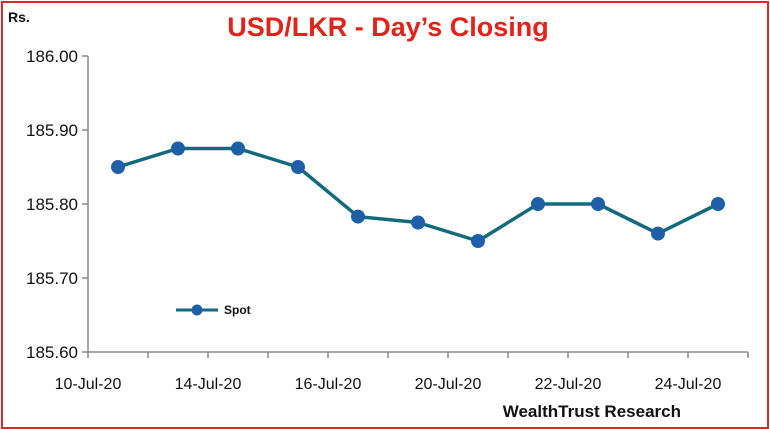 This screenshot has height=429, width=770. I want to click on chart-title: USD/LKR - Day’s Closing, so click(388, 27).